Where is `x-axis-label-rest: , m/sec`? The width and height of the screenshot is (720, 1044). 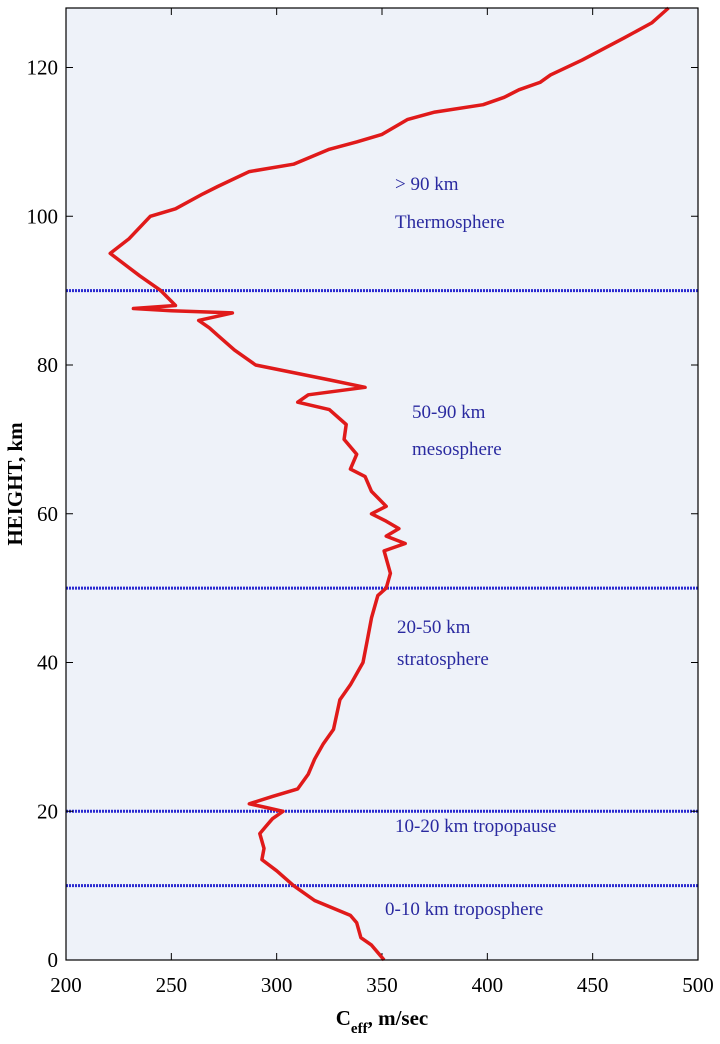 x-axis-label-rest: , m/sec is located at coordinates (398, 1018).